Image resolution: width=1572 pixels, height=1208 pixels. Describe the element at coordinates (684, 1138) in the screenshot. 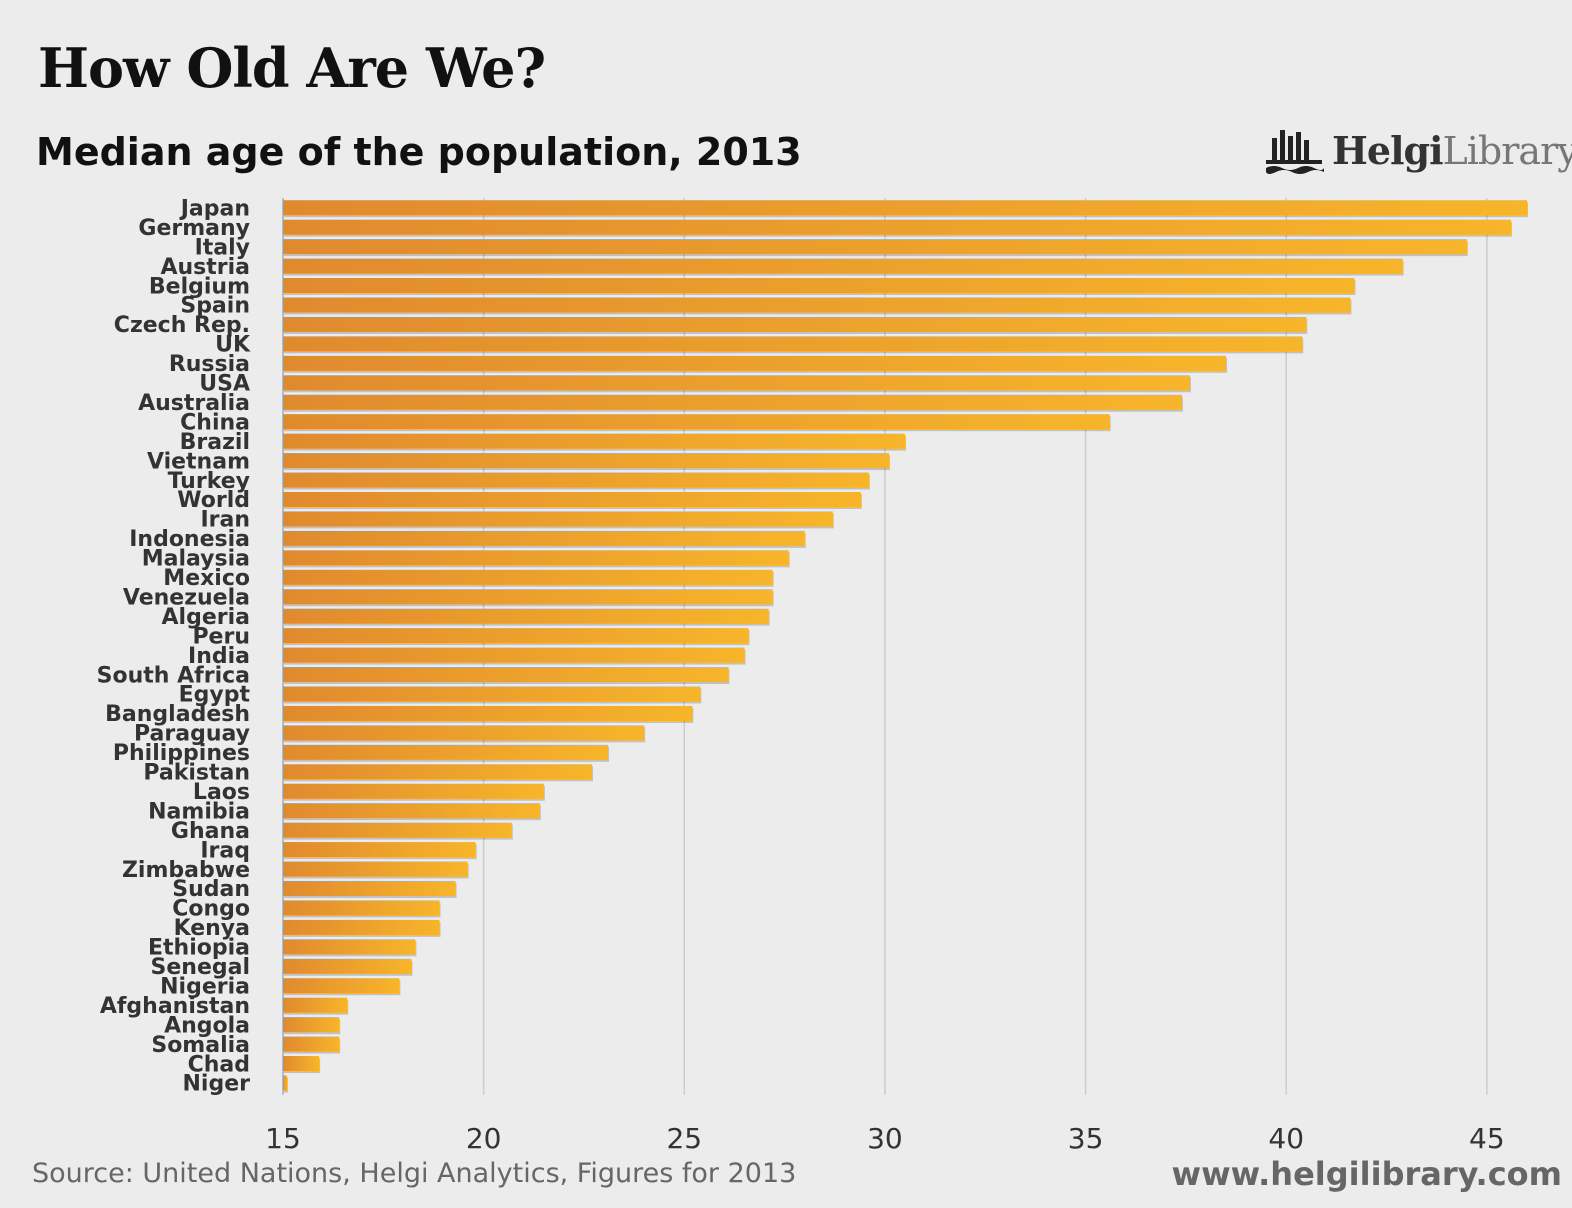

I see `x-tick-label: 25` at that location.